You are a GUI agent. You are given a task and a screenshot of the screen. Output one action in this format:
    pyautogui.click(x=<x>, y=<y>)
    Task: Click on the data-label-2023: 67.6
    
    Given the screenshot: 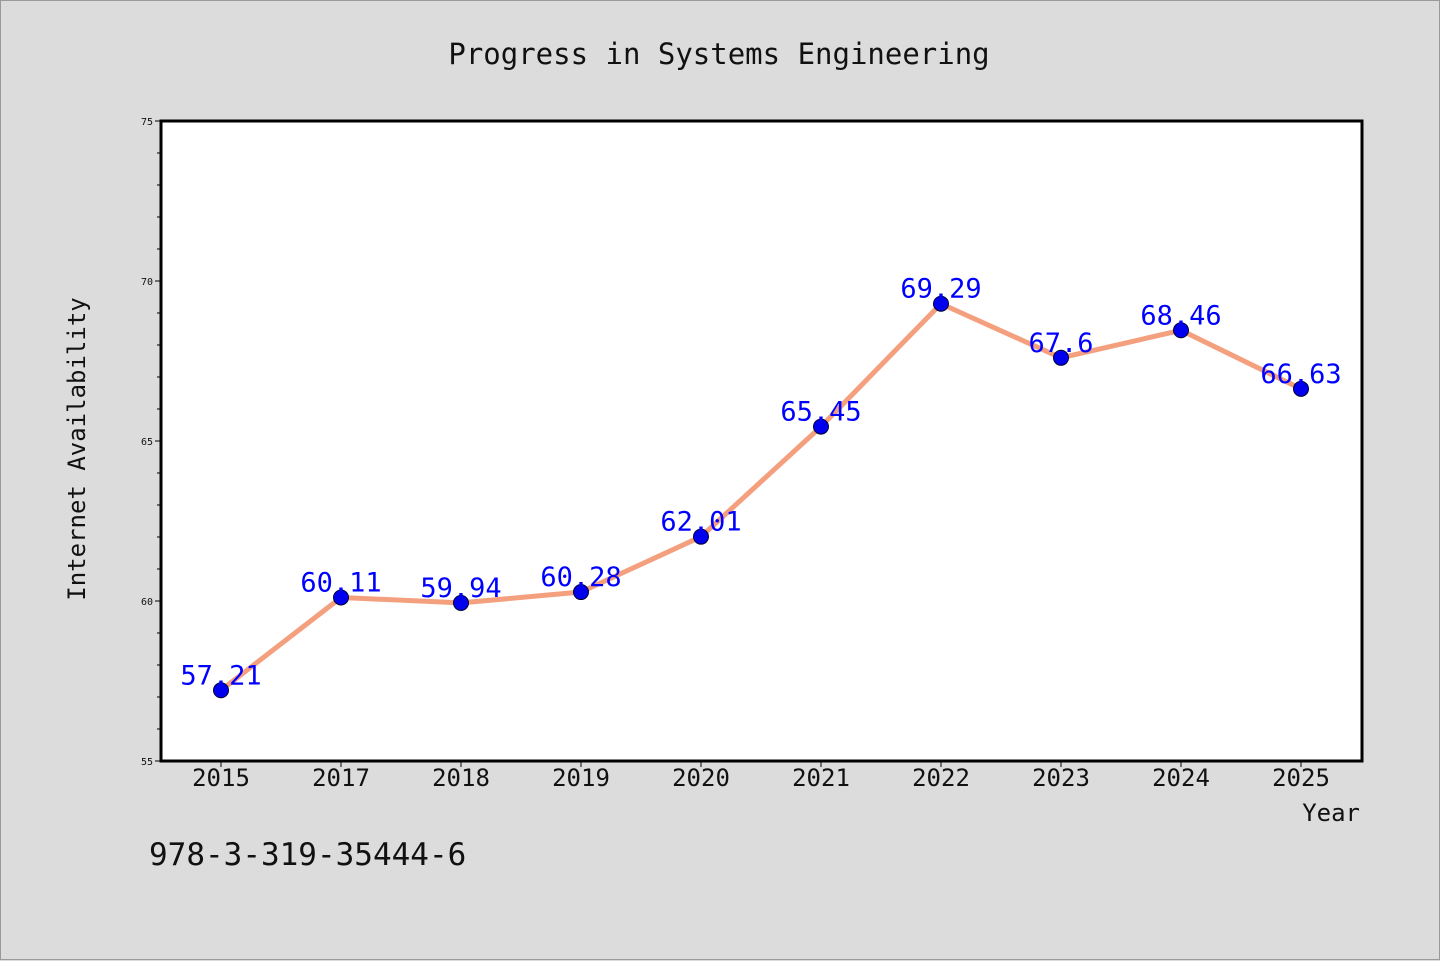 What is the action you would take?
    pyautogui.click(x=1060, y=343)
    